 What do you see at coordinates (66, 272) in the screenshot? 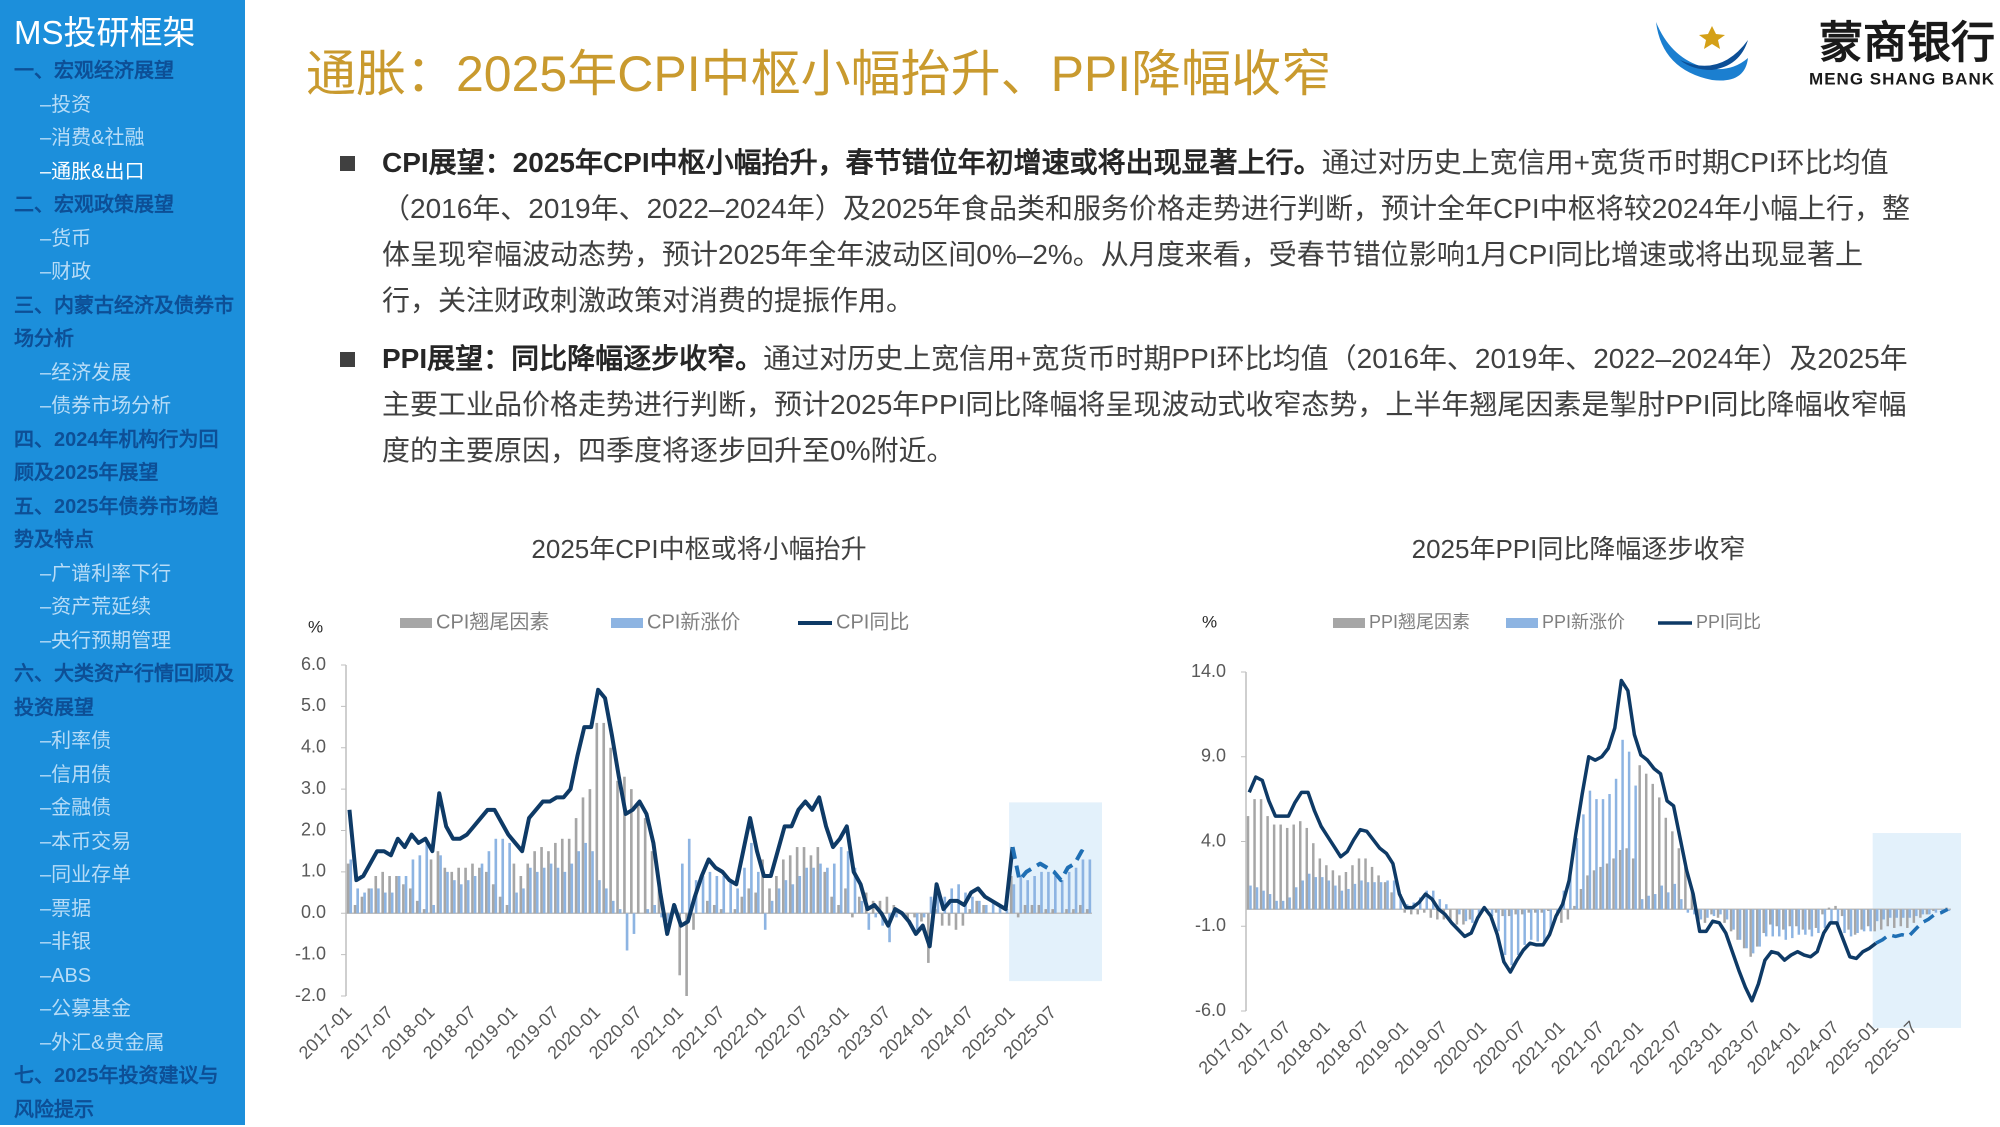
I see `sidebar-item: –财政` at bounding box center [66, 272].